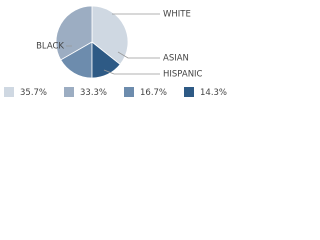 The width and height of the screenshot is (320, 240). Describe the element at coordinates (93, 93) in the screenshot. I see `legend-label: 33.3%` at that location.